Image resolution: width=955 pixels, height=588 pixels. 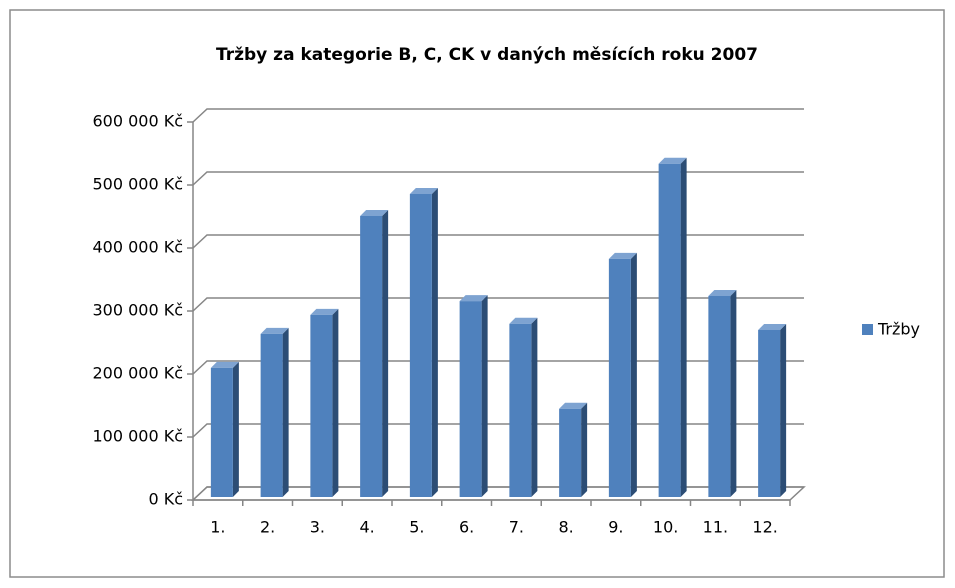 What do you see at coordinates (416, 527) in the screenshot?
I see `x-tick-label: 5.` at bounding box center [416, 527].